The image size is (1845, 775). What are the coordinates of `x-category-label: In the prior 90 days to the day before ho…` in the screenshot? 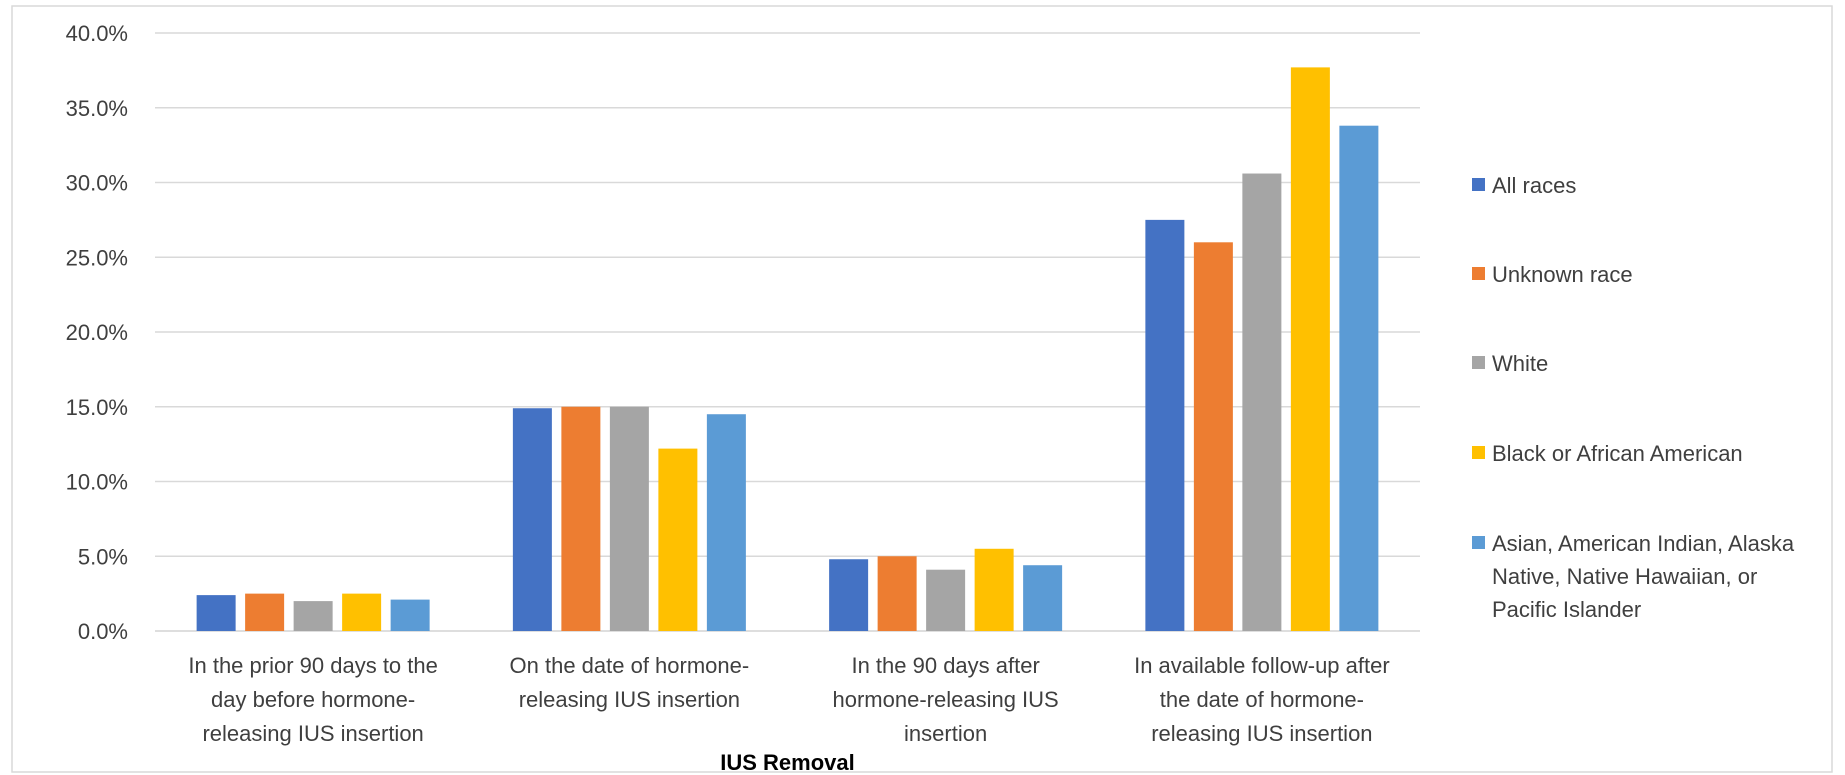 It's located at (313, 699).